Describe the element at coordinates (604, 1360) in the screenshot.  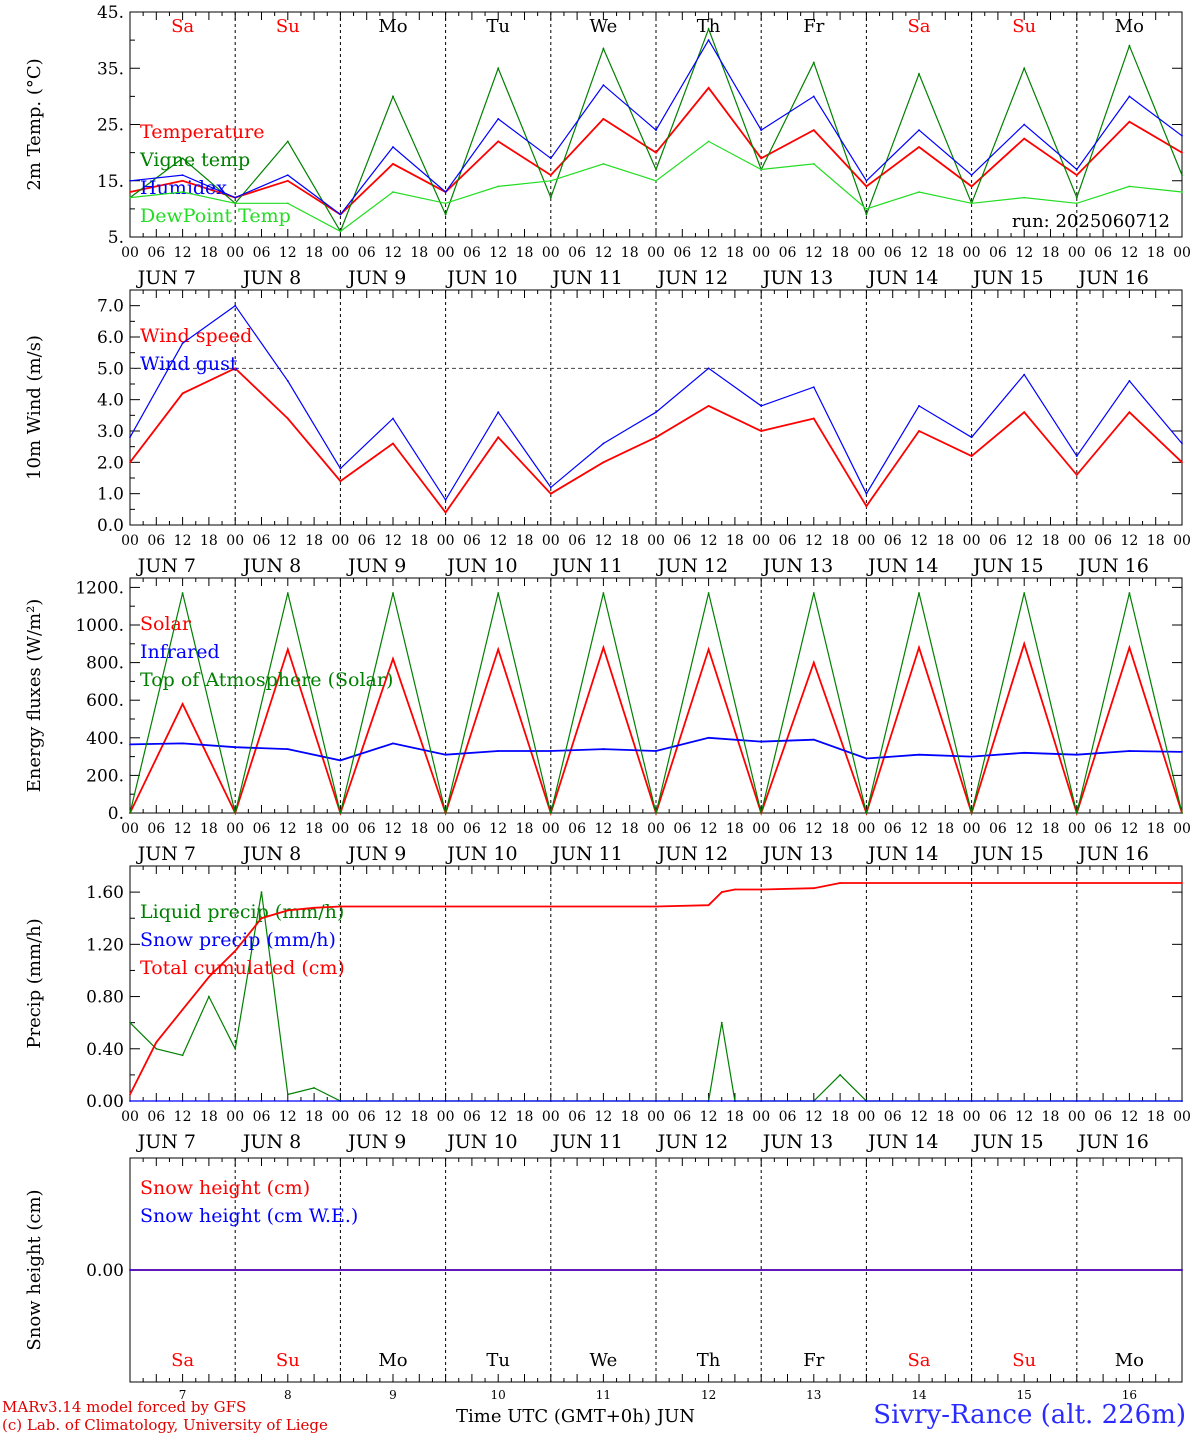
I see `day-of-week-label: We` at that location.